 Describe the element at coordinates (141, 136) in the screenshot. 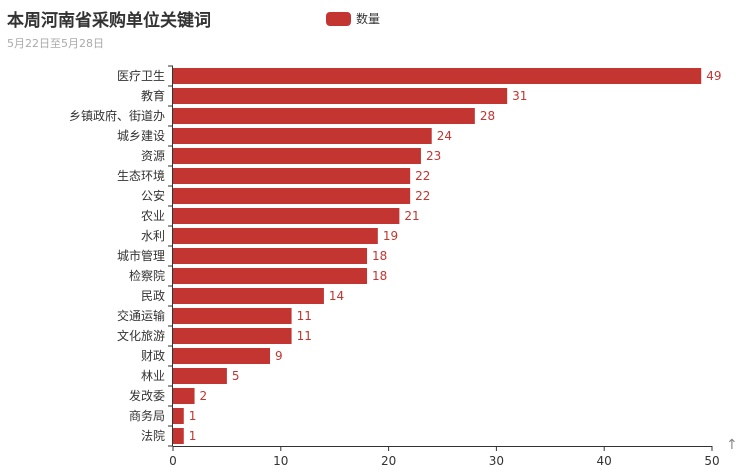

I see `y-tick-label: 城乡建设` at that location.